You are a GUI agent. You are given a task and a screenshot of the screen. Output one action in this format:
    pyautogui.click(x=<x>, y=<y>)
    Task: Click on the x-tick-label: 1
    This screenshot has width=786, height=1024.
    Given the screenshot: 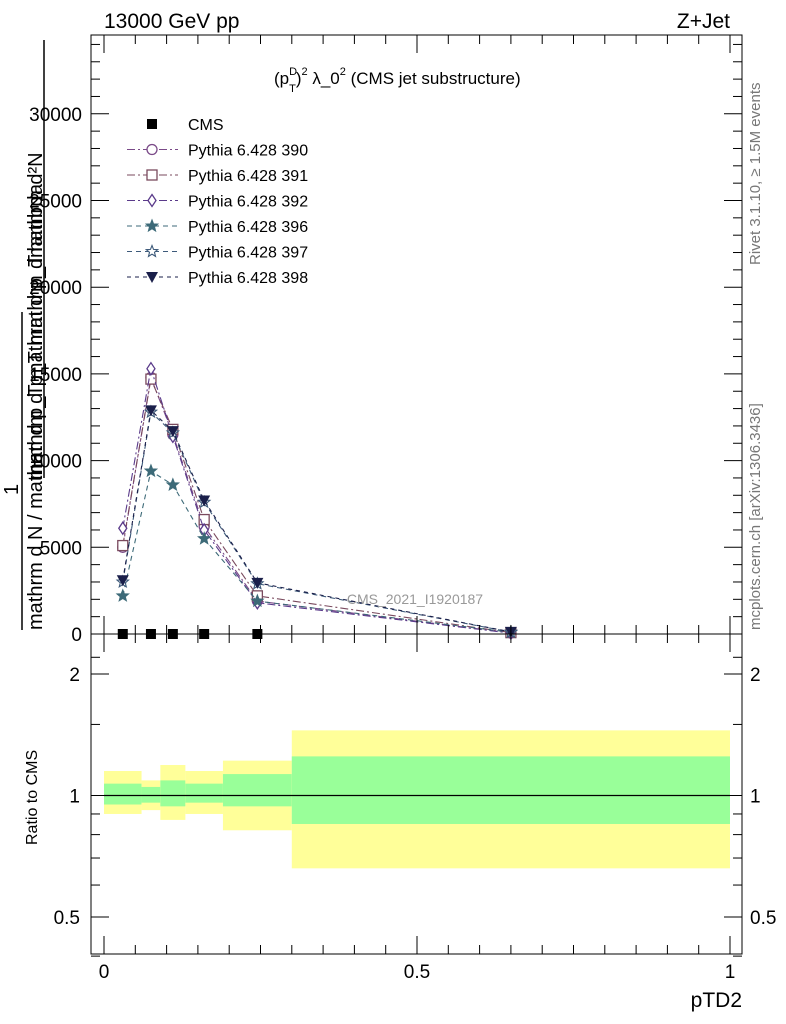 What is the action you would take?
    pyautogui.click(x=730, y=972)
    